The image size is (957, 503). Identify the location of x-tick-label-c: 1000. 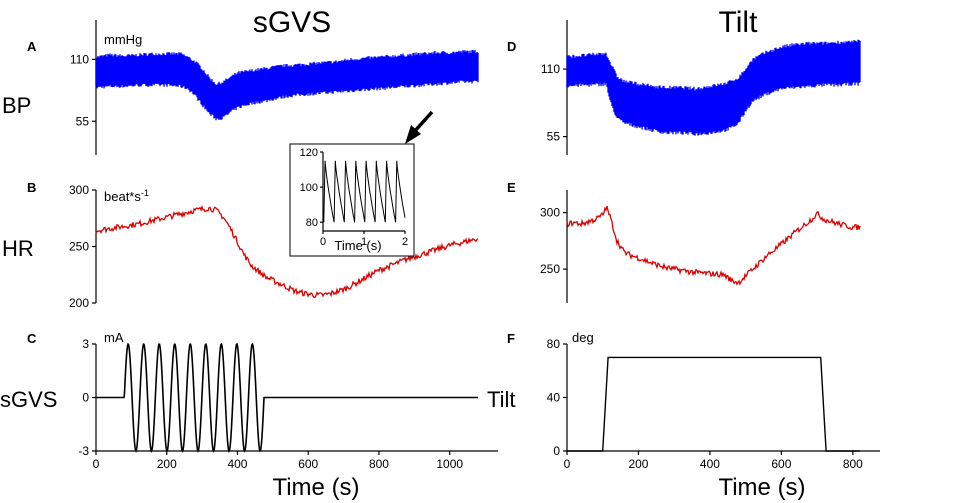
(449, 464).